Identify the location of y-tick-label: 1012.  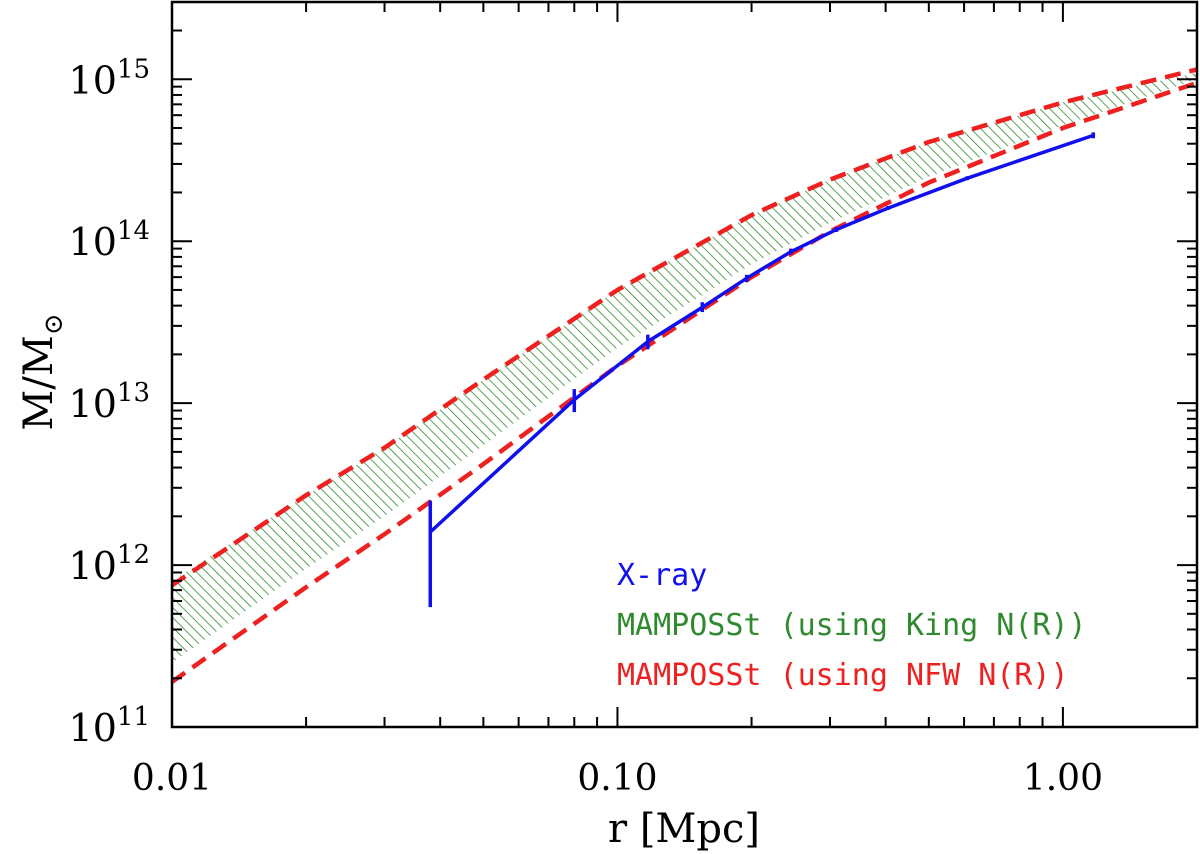
(109, 564).